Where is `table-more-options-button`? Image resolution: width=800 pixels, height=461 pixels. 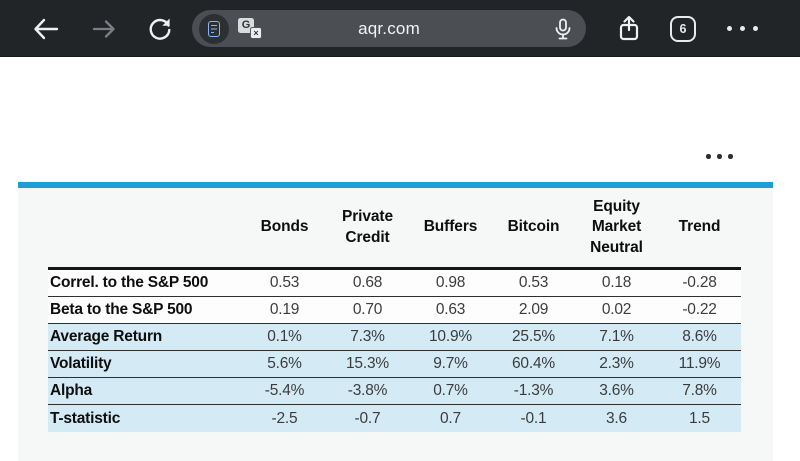 table-more-options-button is located at coordinates (719, 156).